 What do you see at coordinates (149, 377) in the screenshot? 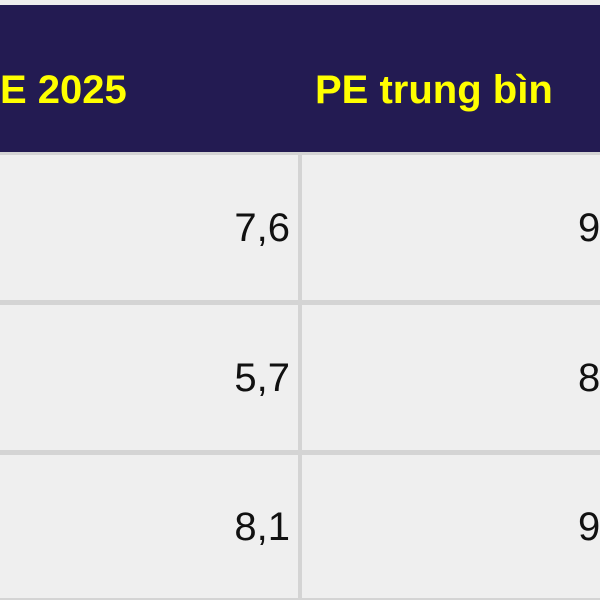
I see `table-cell: 5,7` at bounding box center [149, 377].